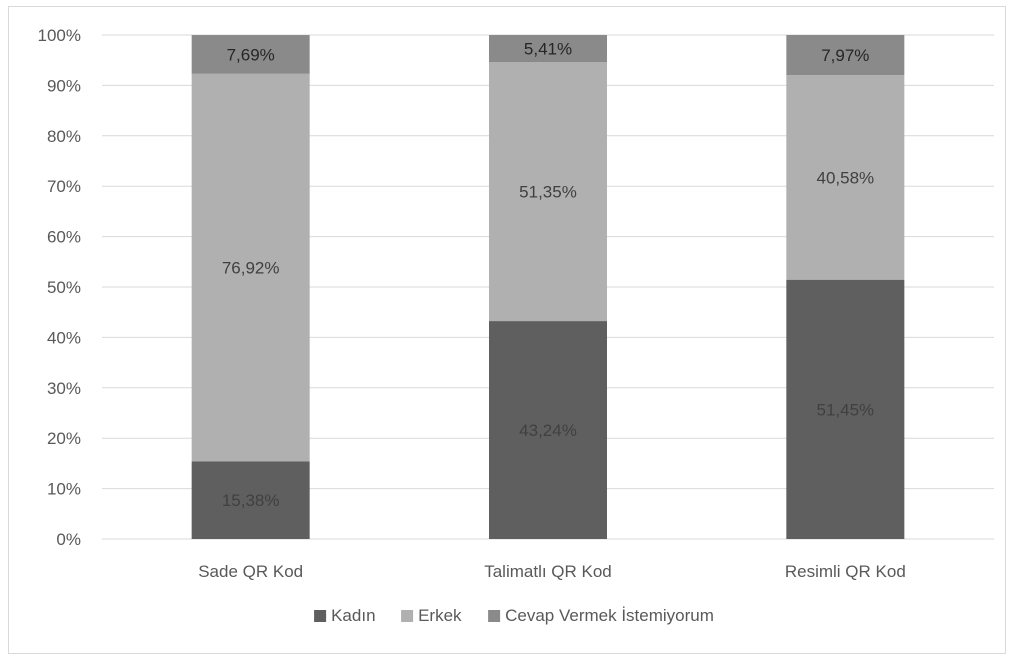  Describe the element at coordinates (64, 237) in the screenshot. I see `y-tick-label: 60%` at that location.